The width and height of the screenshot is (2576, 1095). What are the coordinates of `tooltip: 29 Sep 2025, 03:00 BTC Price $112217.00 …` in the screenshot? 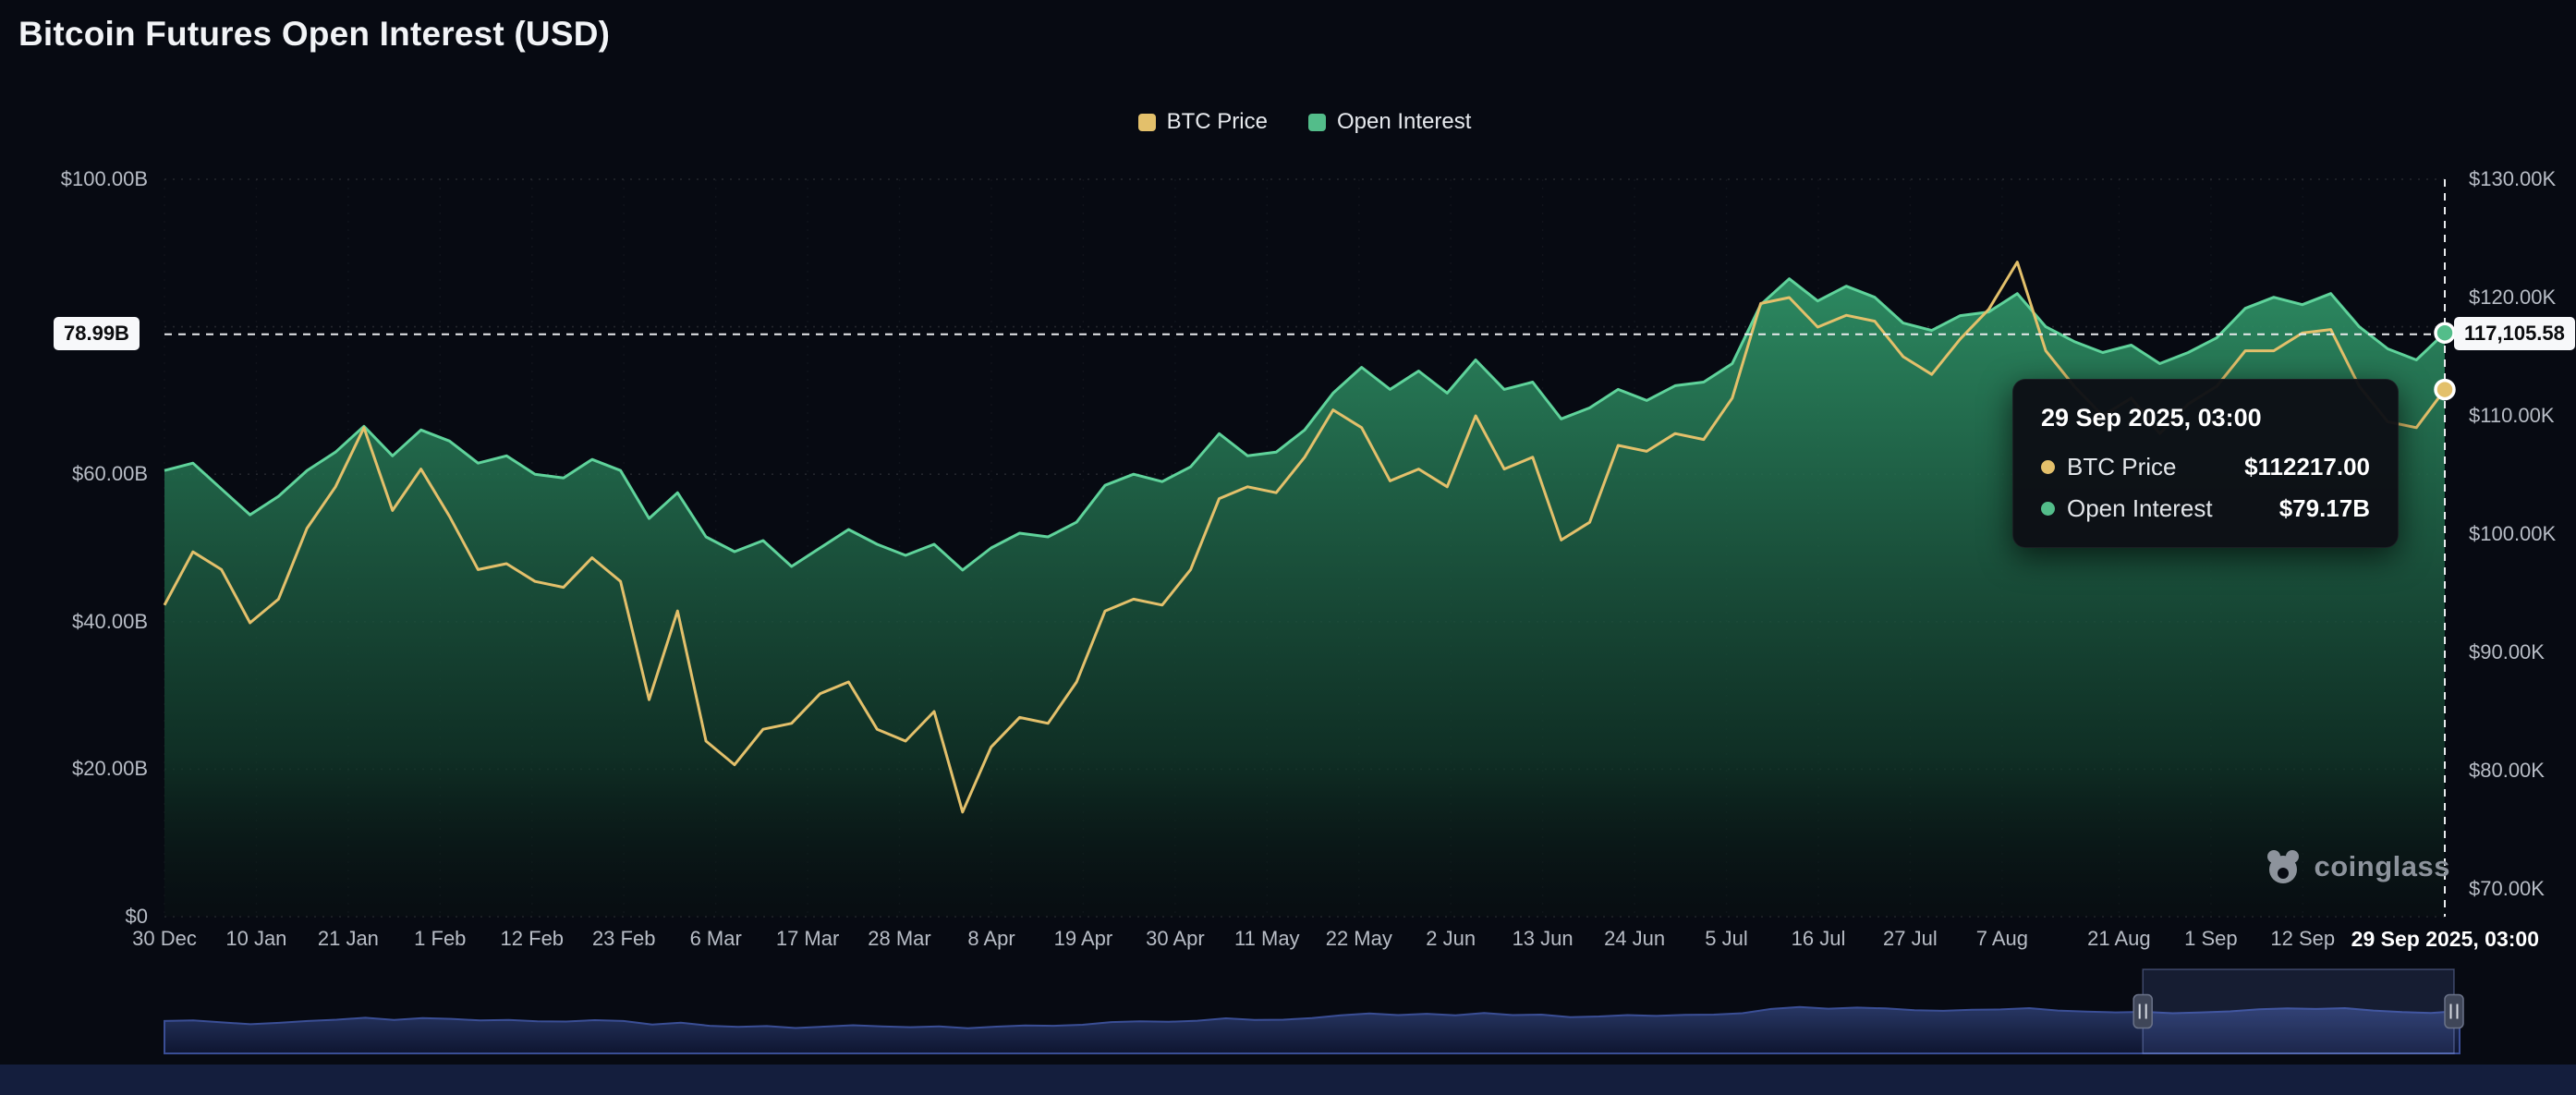 It's located at (2205, 464).